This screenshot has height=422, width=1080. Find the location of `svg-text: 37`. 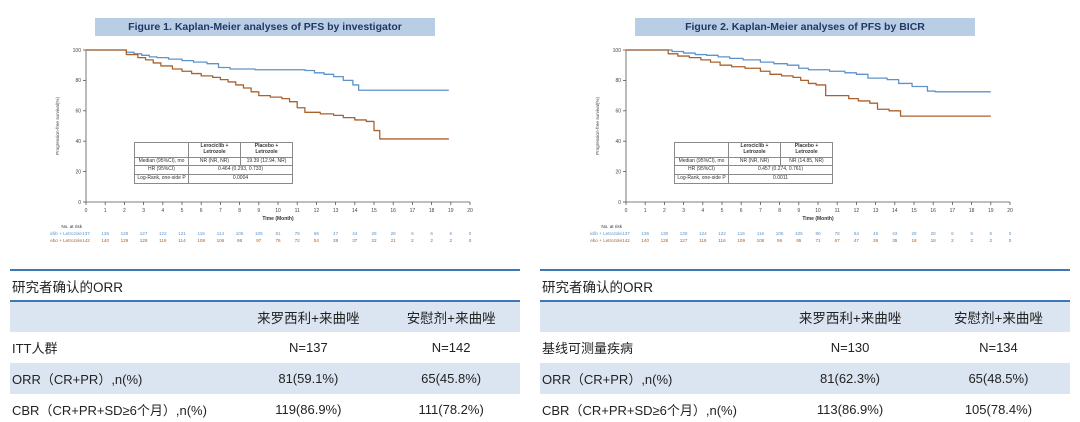

svg-text: 37 is located at coordinates (355, 240).